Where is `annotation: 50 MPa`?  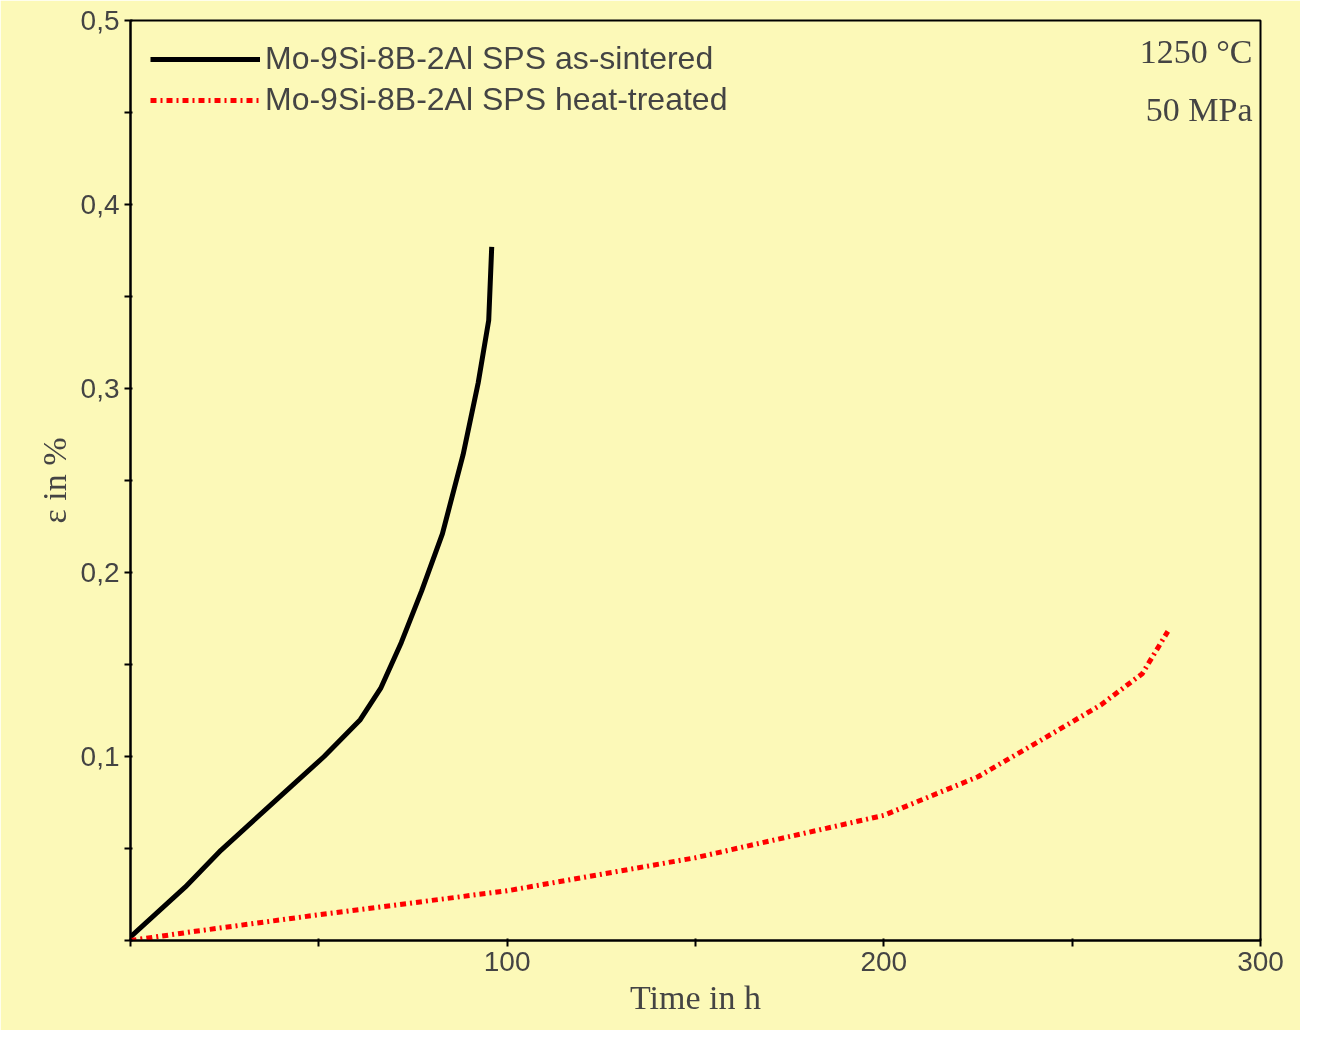 annotation: 50 MPa is located at coordinates (1199, 109).